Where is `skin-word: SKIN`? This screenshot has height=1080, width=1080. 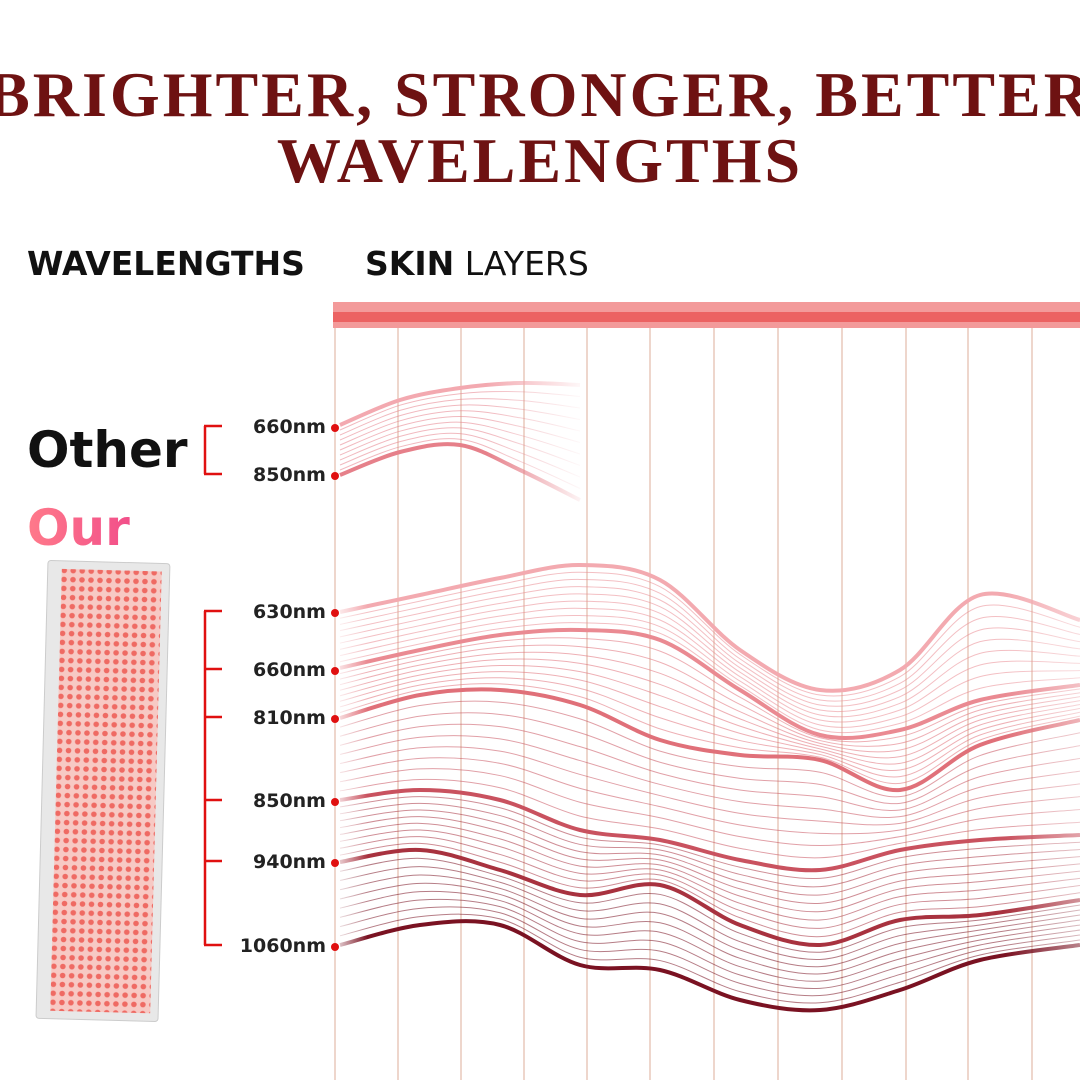 skin-word: SKIN is located at coordinates (409, 263).